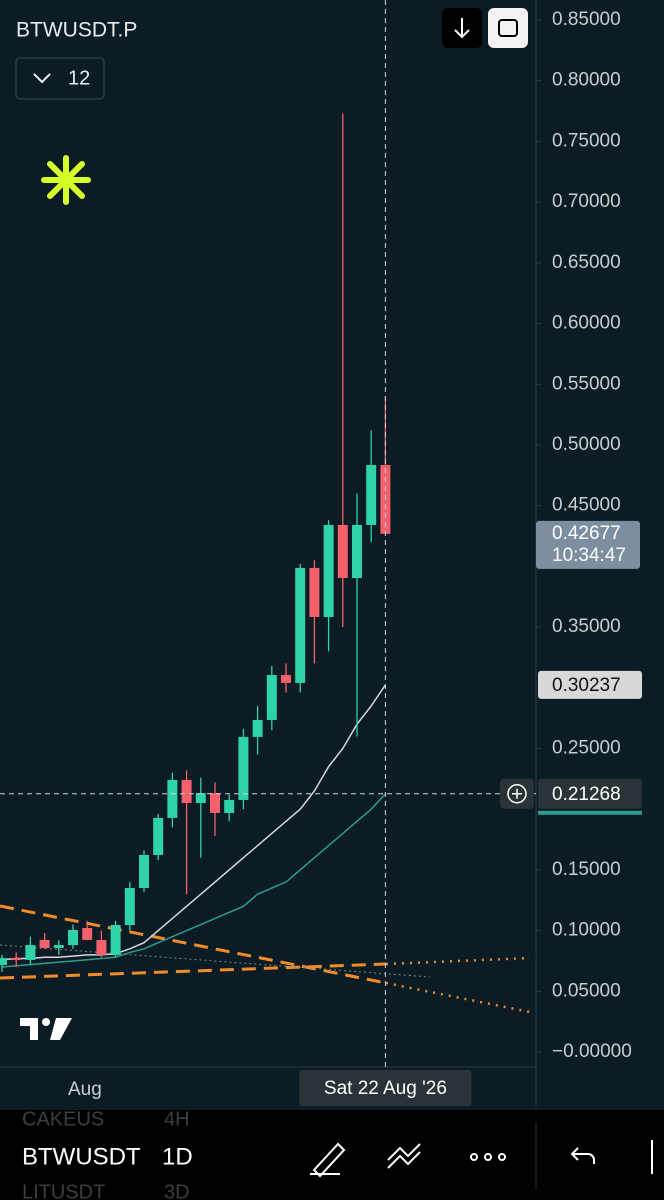 The image size is (664, 1200). I want to click on y-tick-label: 0.25000, so click(586, 747).